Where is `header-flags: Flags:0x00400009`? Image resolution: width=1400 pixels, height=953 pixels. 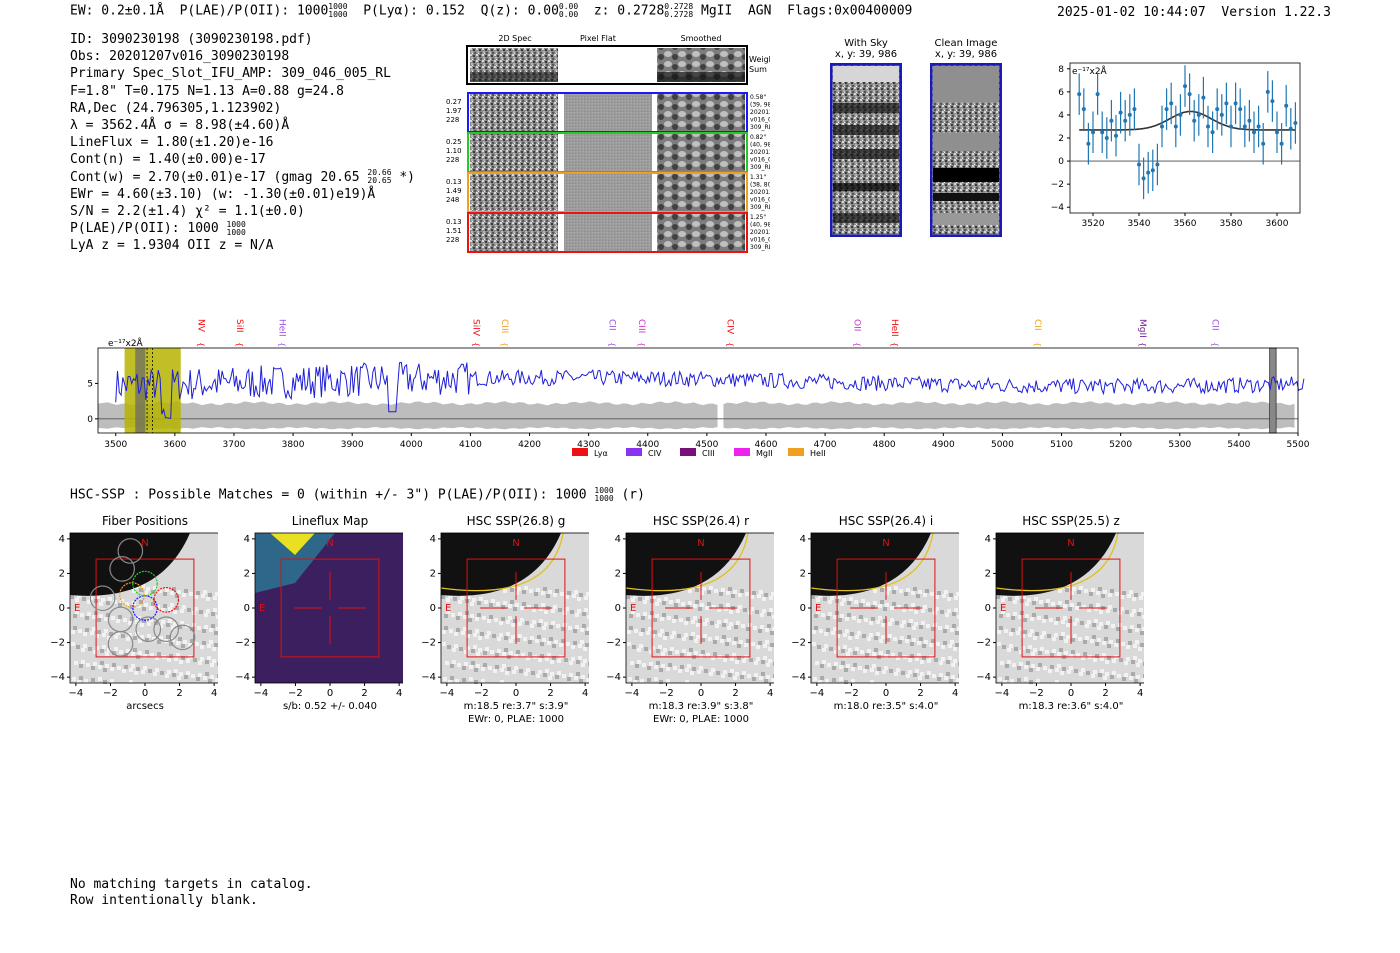
header-flags: Flags:0x00400009 is located at coordinates (850, 11).